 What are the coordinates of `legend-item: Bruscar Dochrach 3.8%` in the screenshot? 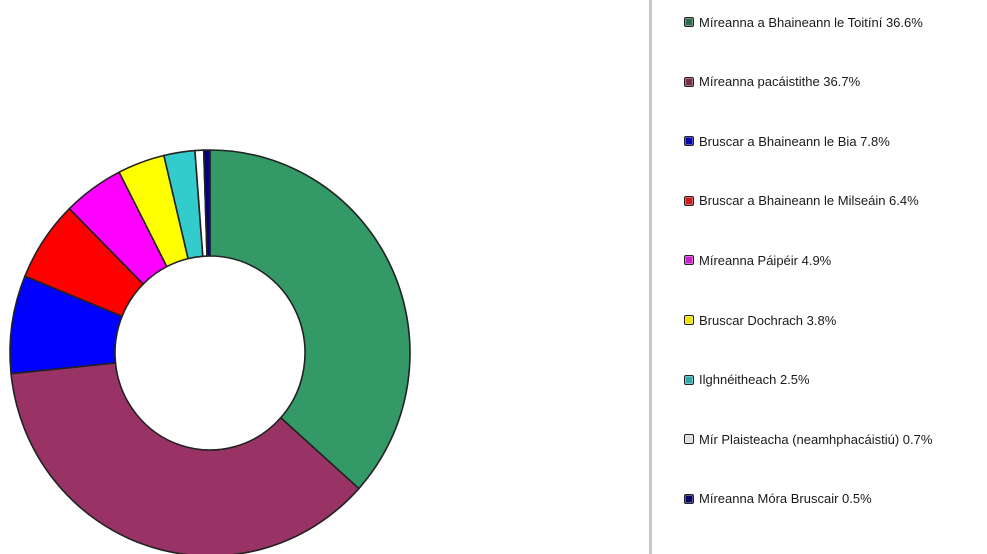 It's located at (760, 320).